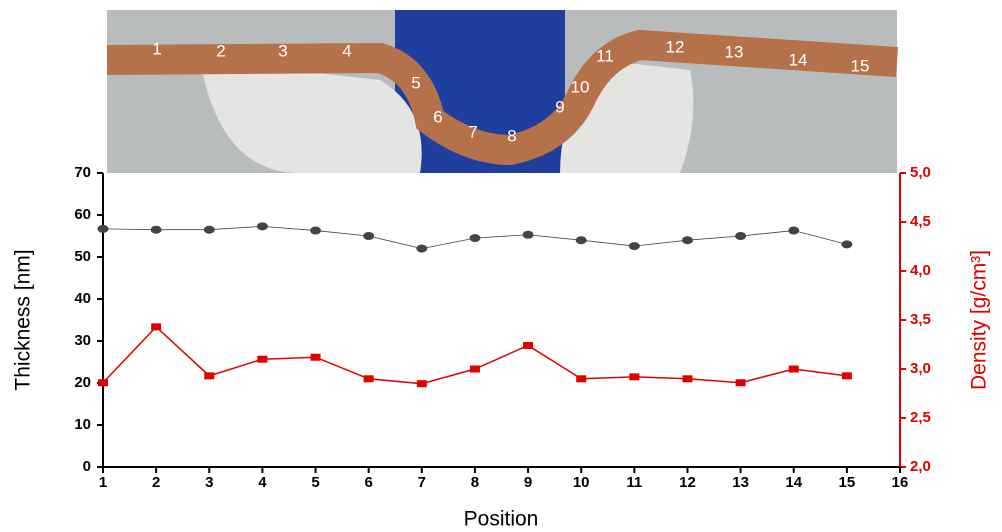  I want to click on y-tick-label: 70, so click(82, 172).